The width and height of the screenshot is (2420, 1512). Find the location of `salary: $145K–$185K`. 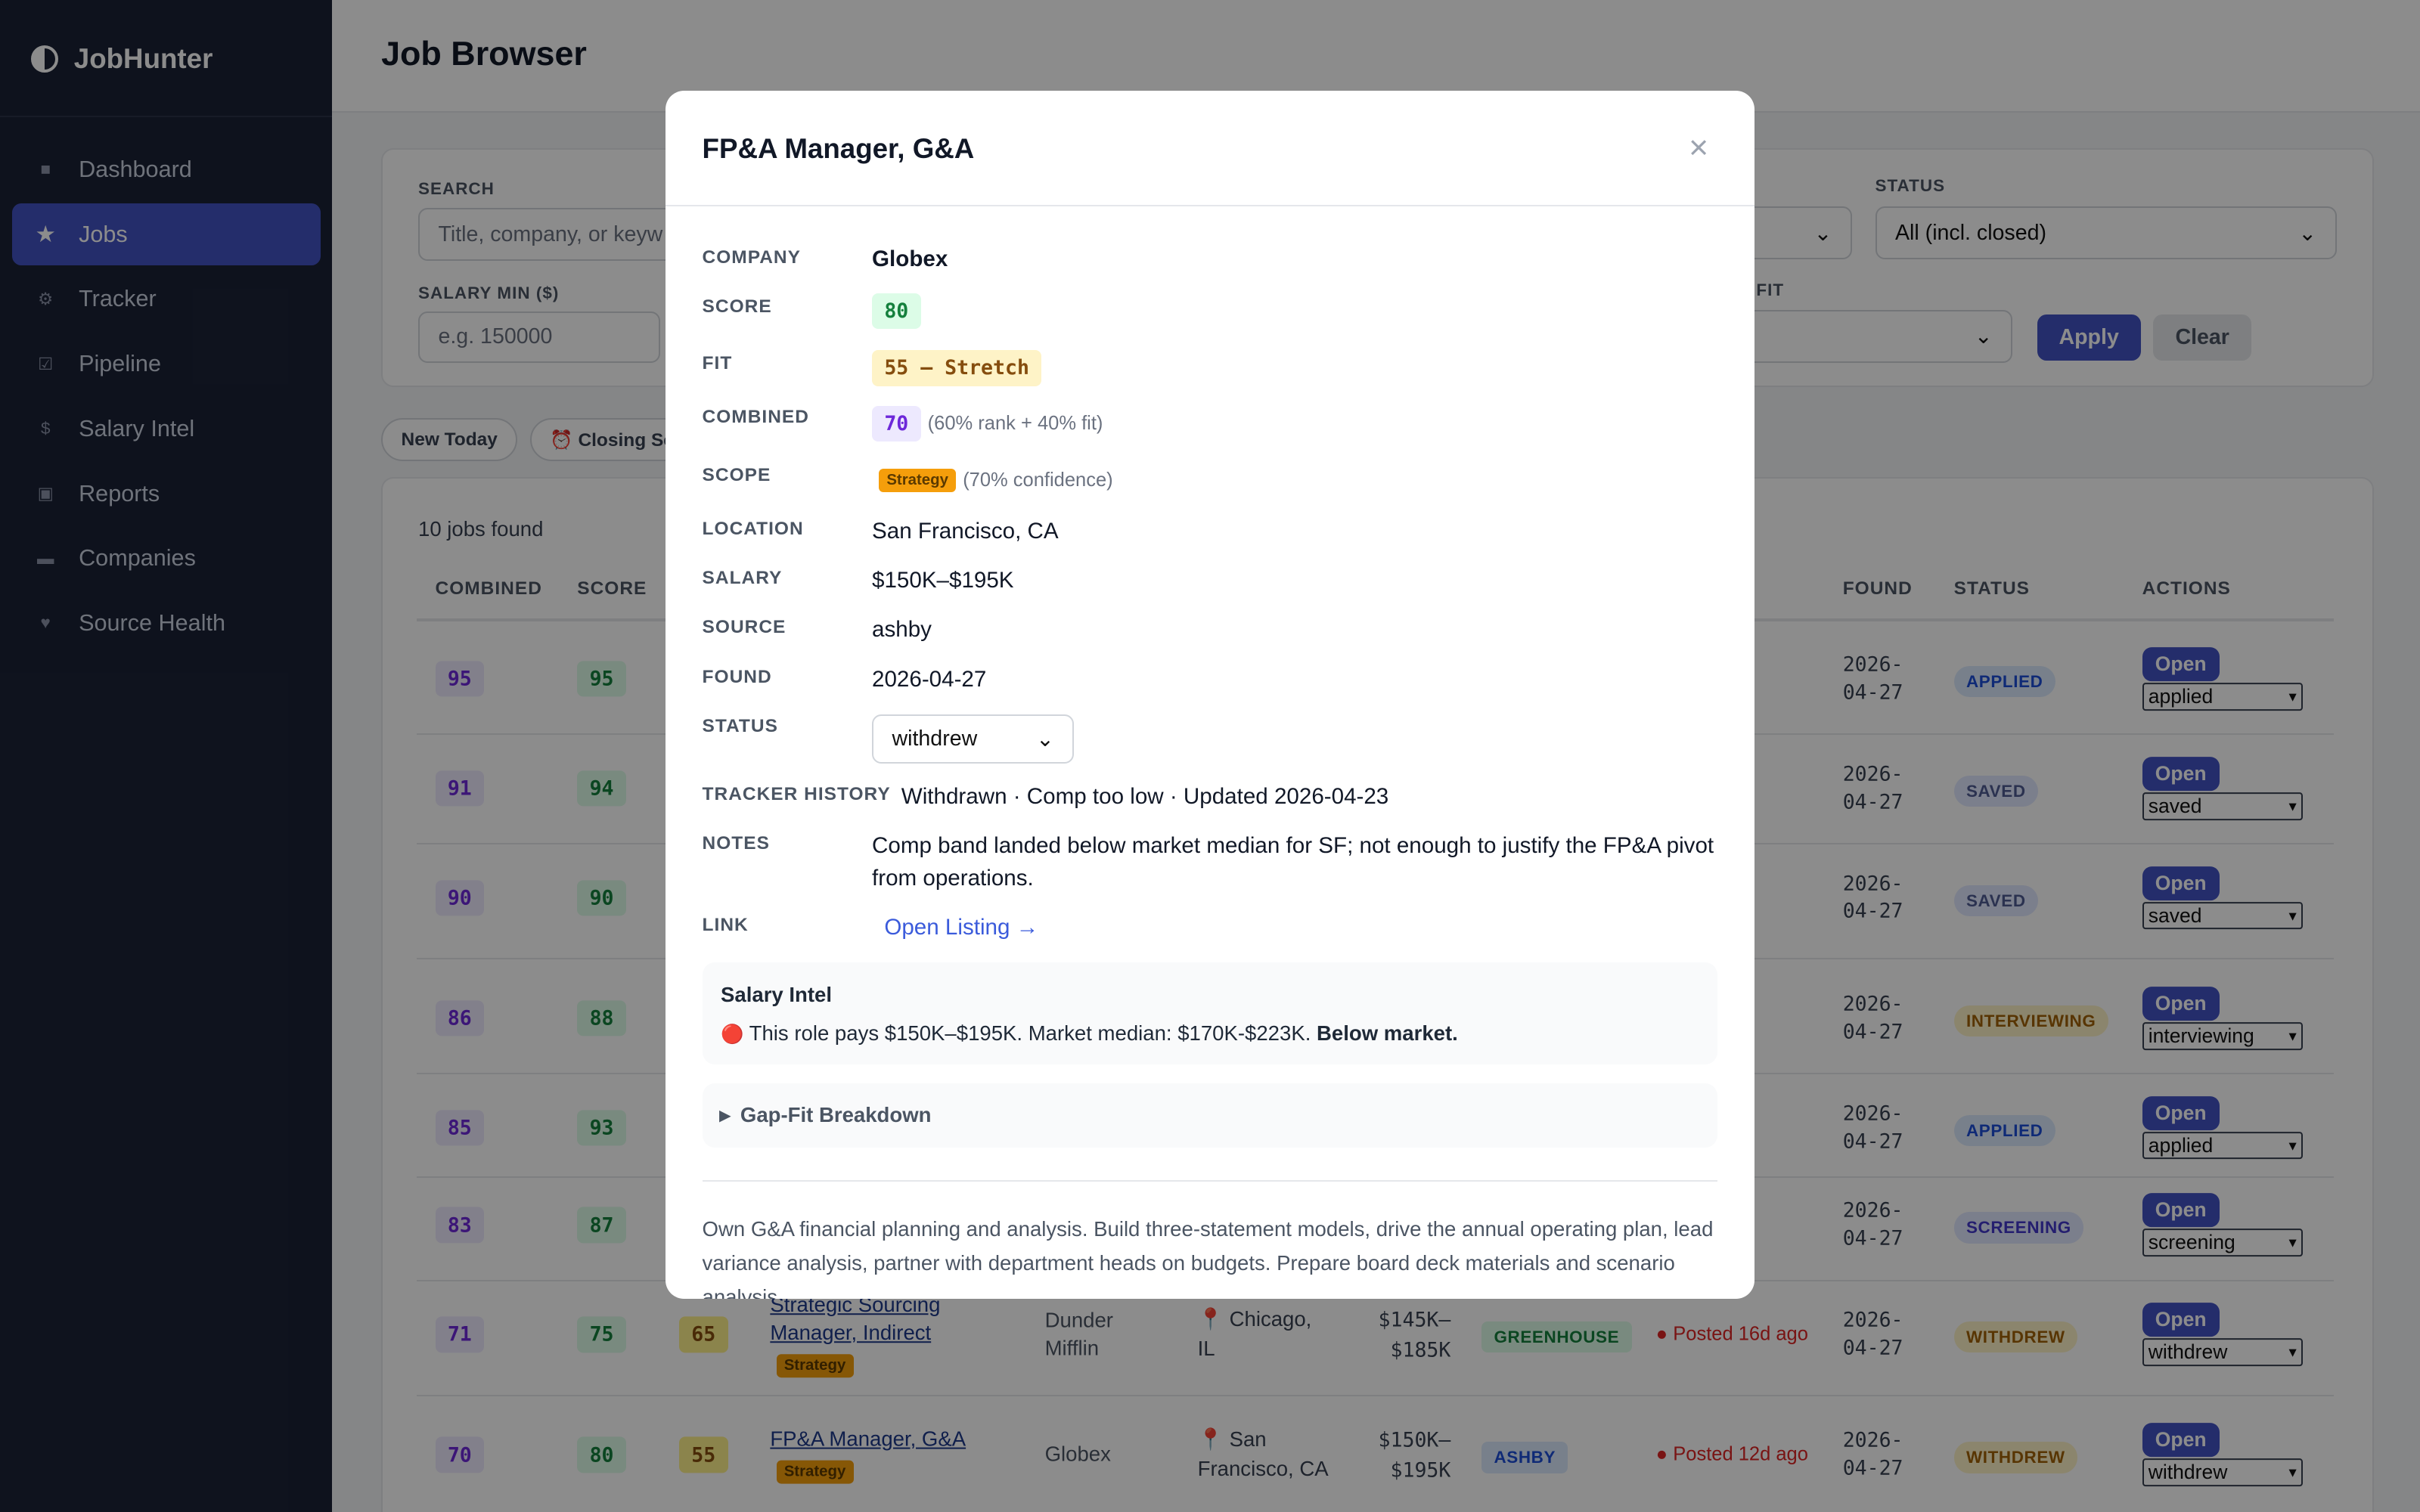

salary: $145K–$185K is located at coordinates (1414, 1335).